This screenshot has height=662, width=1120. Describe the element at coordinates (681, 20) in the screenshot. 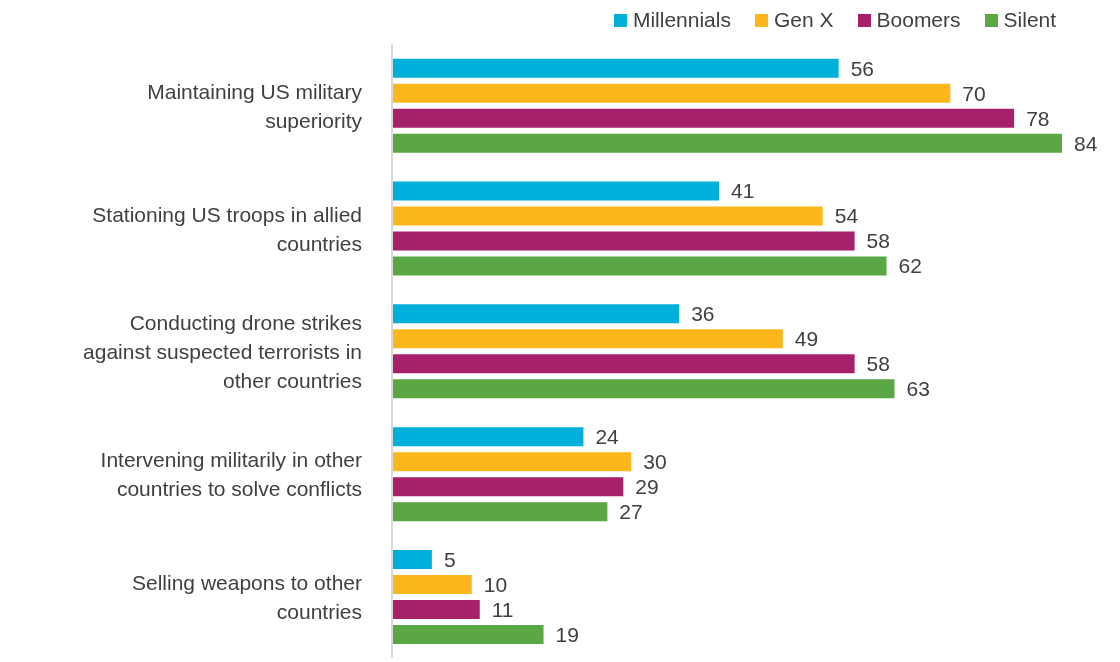

I see `legend-label: Millennials` at that location.